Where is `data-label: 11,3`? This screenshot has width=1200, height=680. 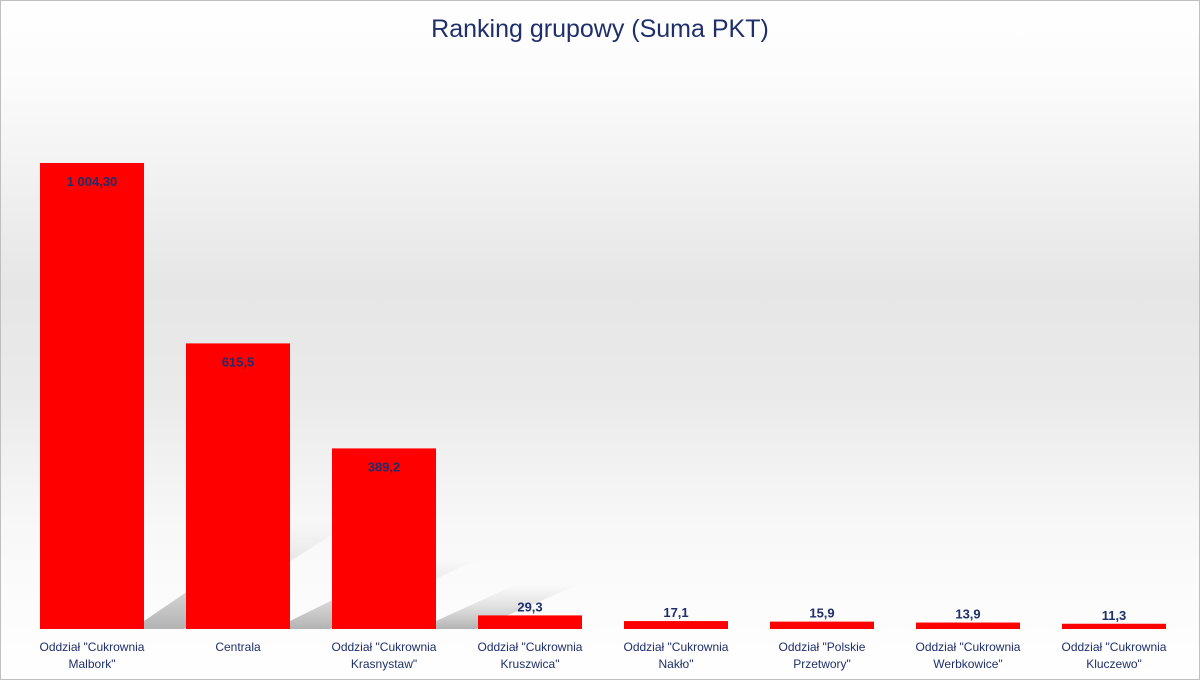 data-label: 11,3 is located at coordinates (1114, 615).